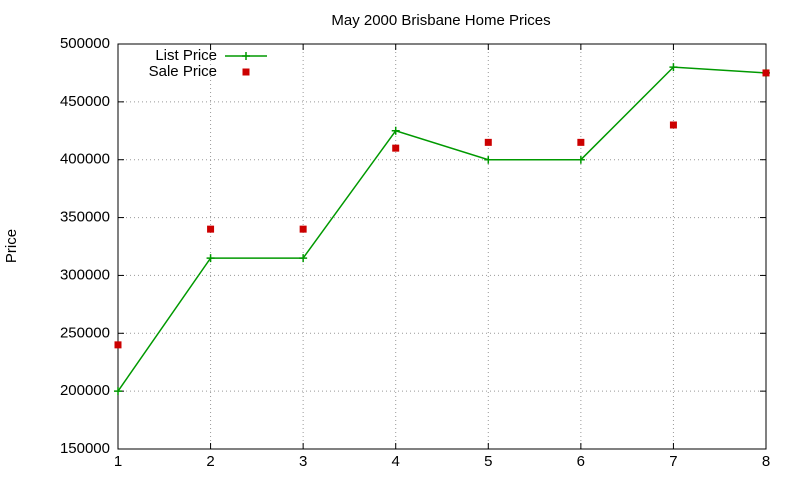 This screenshot has width=800, height=480. What do you see at coordinates (85, 448) in the screenshot?
I see `y-tick-label: 150000` at bounding box center [85, 448].